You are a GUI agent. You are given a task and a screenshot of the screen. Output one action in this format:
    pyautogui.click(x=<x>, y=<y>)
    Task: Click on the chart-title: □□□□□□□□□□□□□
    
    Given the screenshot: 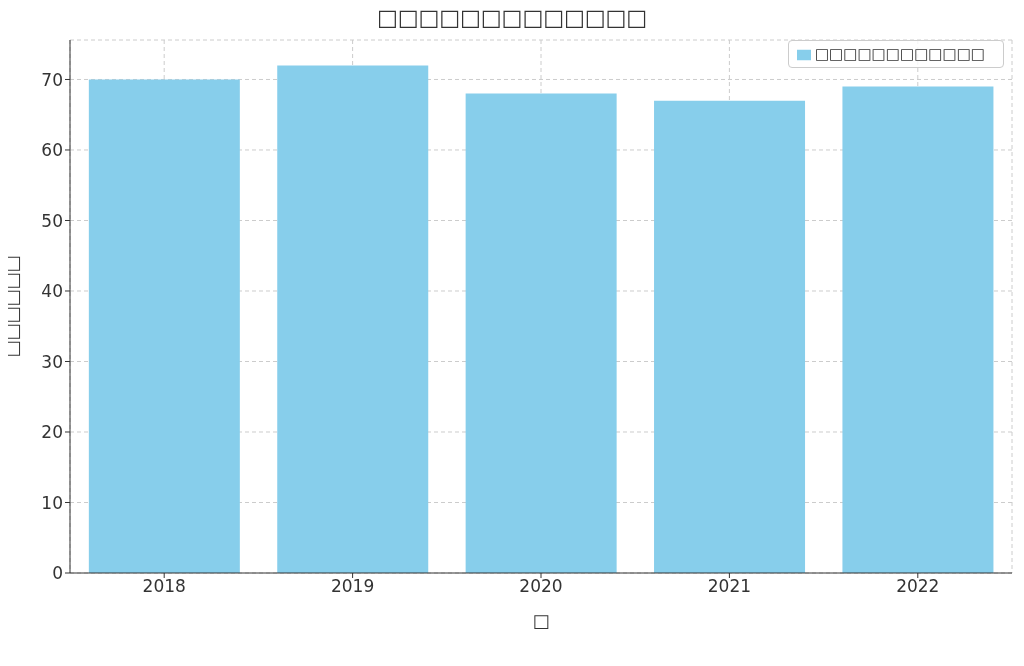 What is the action you would take?
    pyautogui.click(x=512, y=17)
    